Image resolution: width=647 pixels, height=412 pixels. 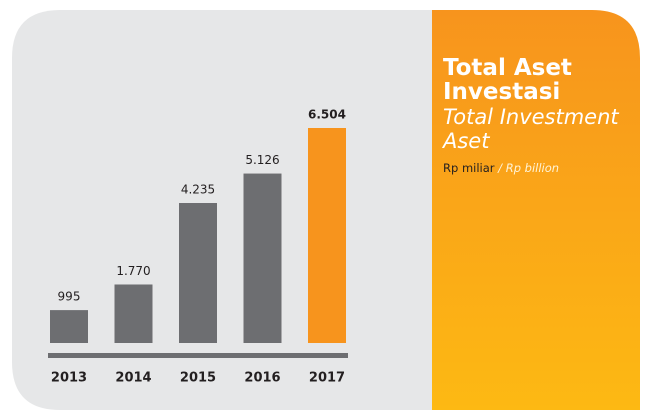 I want to click on x-tick-label: 2017, so click(x=327, y=378).